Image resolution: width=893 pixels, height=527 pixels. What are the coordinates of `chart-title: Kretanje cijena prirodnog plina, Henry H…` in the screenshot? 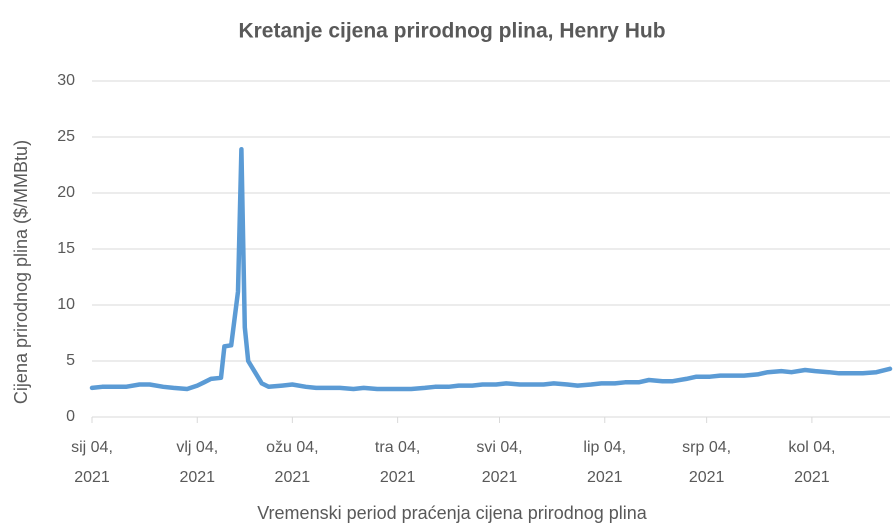 It's located at (451, 31).